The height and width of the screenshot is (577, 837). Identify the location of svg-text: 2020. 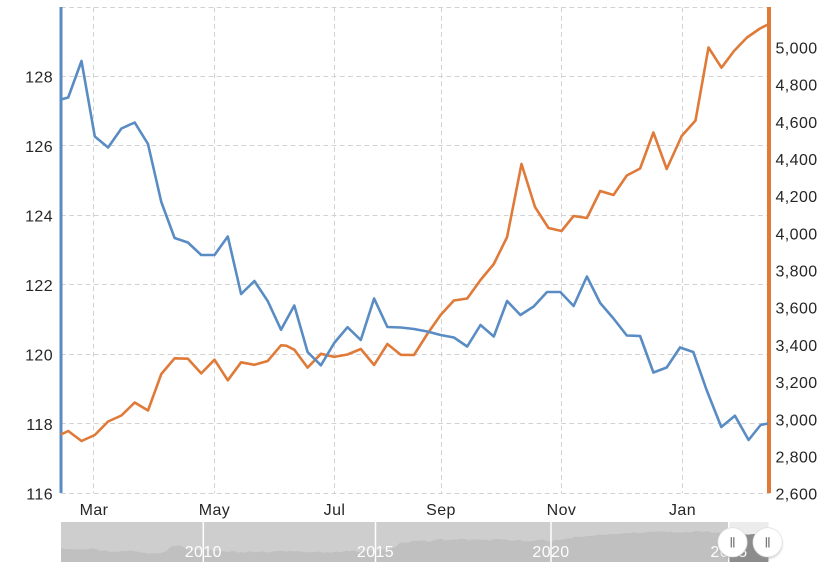
(550, 552).